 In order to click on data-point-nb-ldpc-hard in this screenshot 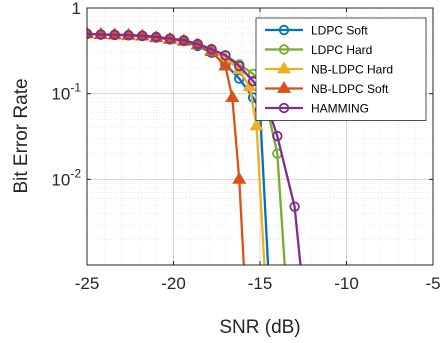, I will do `click(256, 124)`.